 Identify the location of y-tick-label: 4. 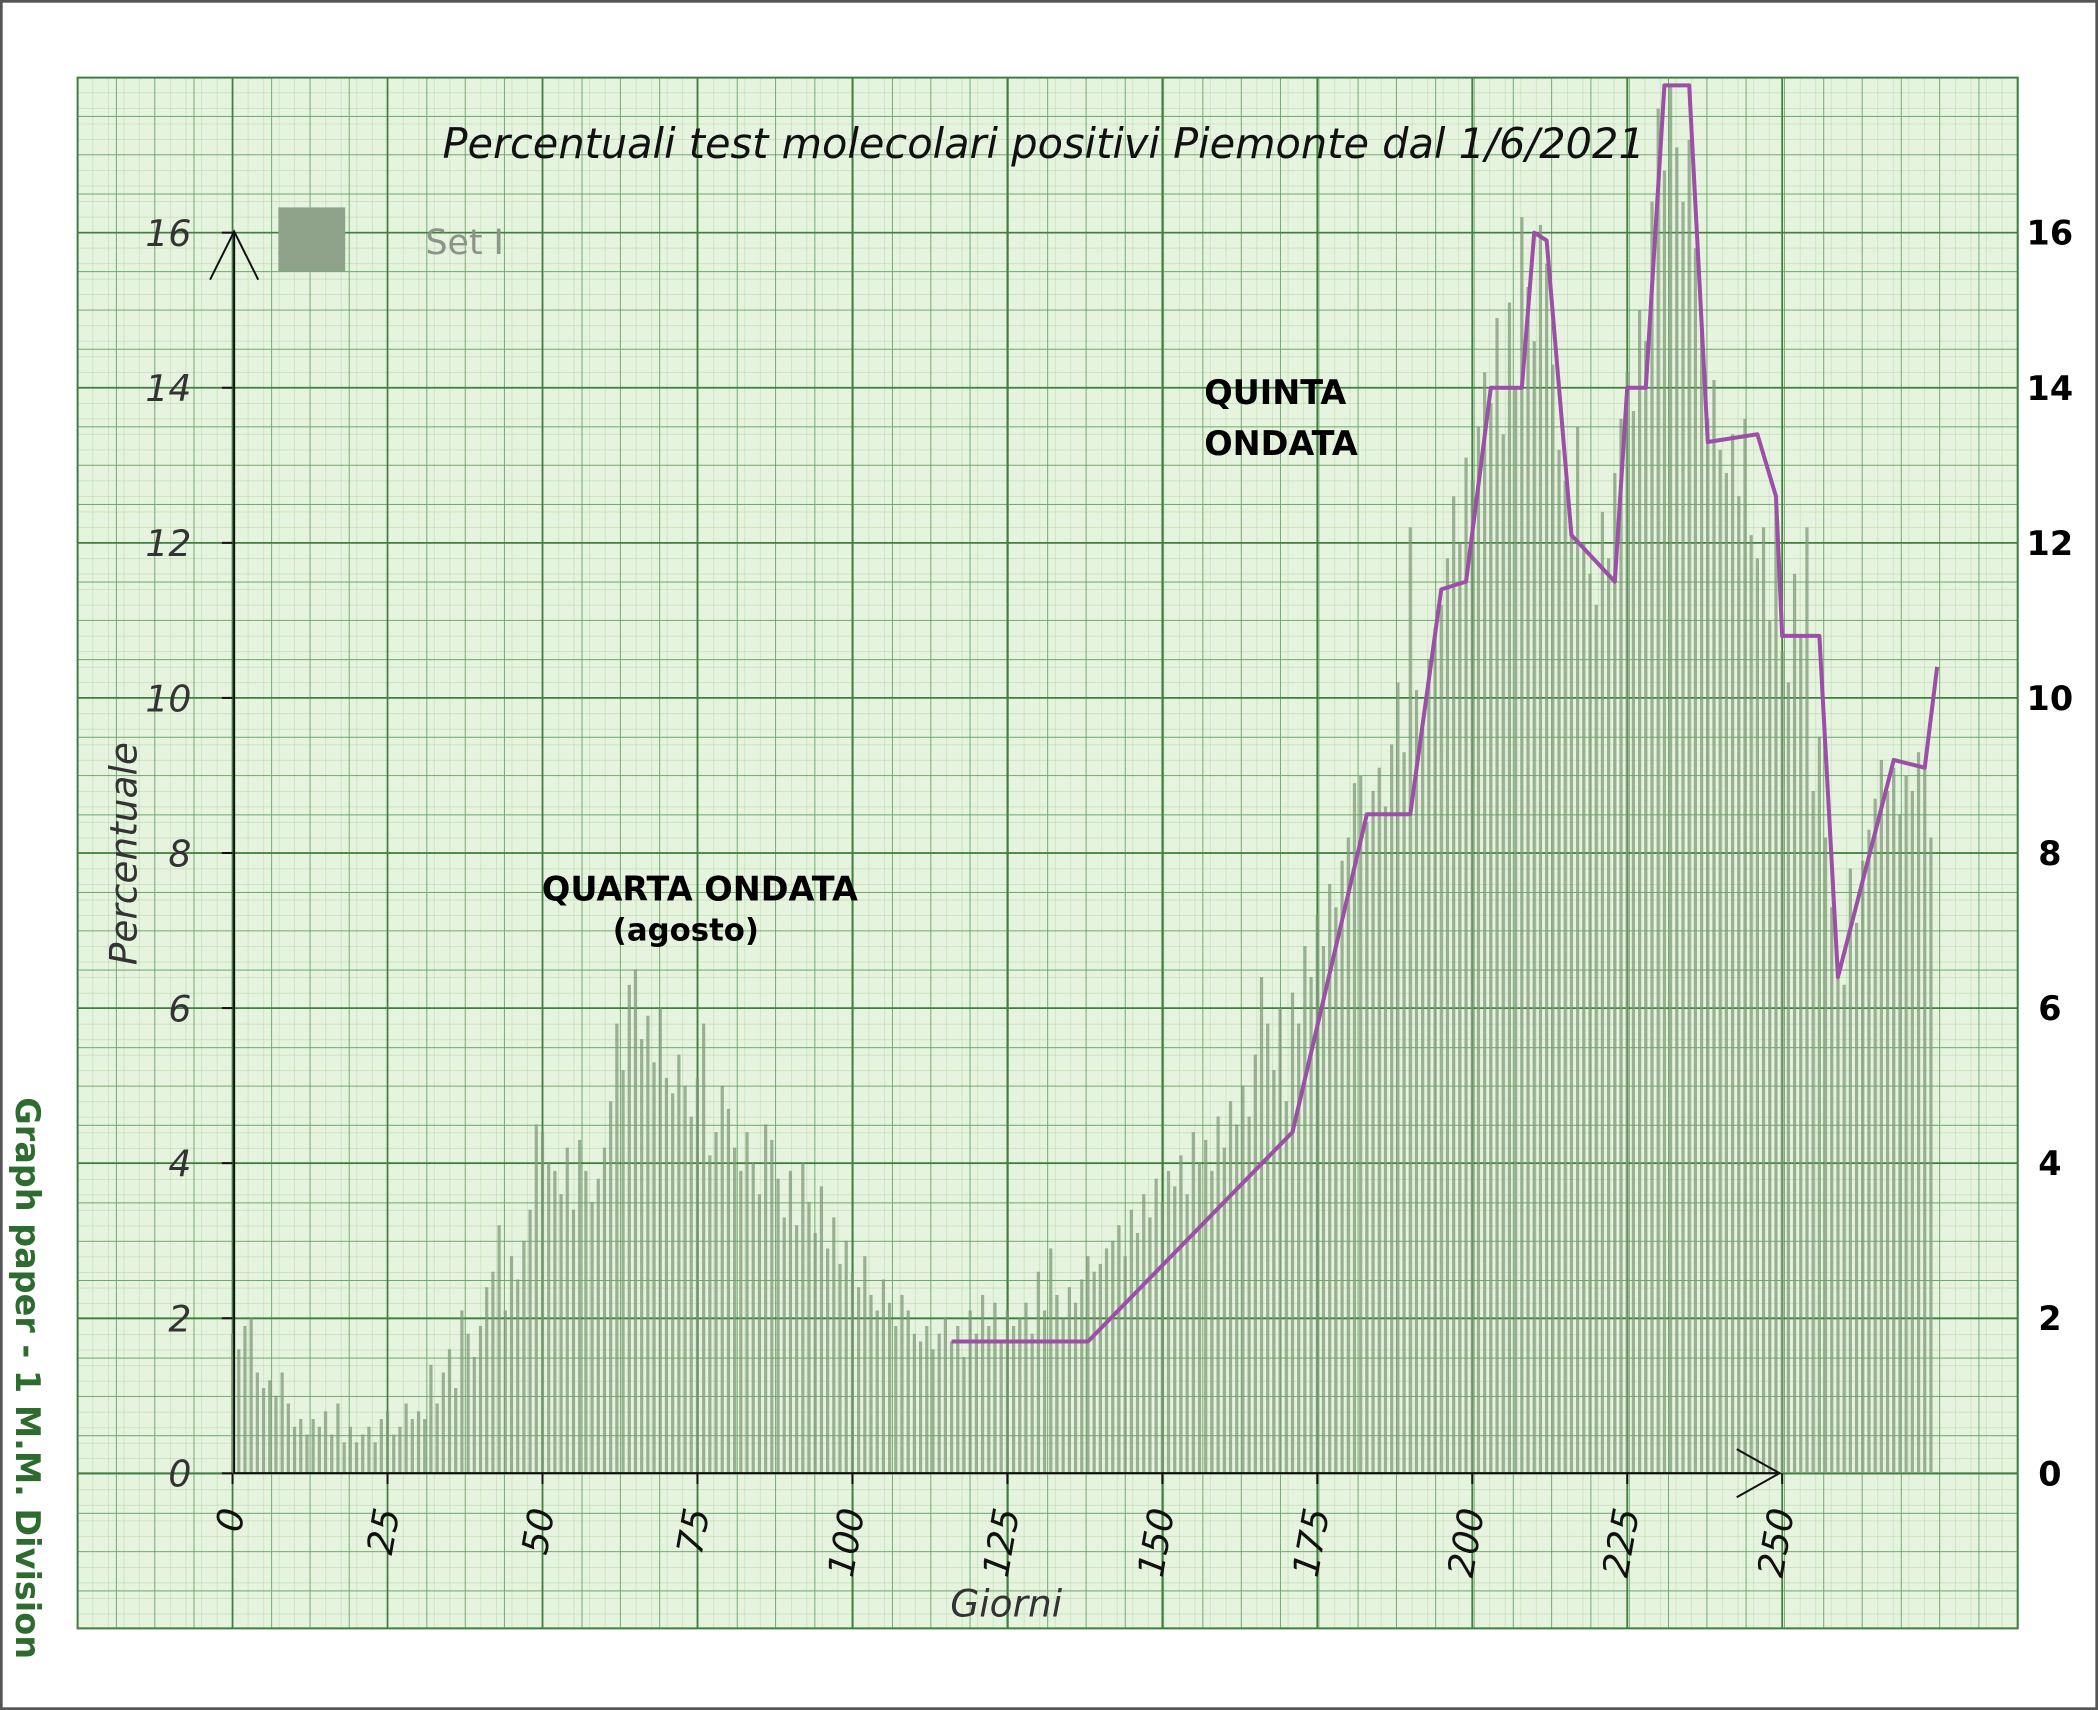
(179, 1164).